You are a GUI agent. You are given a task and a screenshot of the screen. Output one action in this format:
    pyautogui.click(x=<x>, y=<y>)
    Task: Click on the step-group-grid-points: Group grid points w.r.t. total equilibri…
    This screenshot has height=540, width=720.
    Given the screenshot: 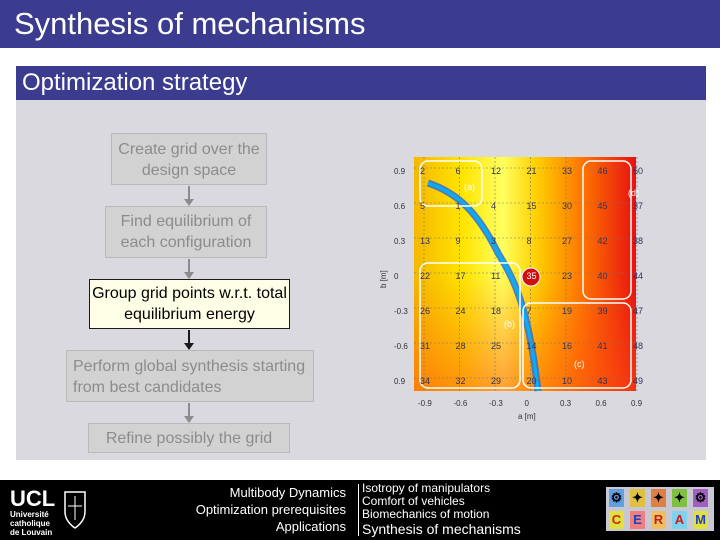 What is the action you would take?
    pyautogui.click(x=189, y=304)
    